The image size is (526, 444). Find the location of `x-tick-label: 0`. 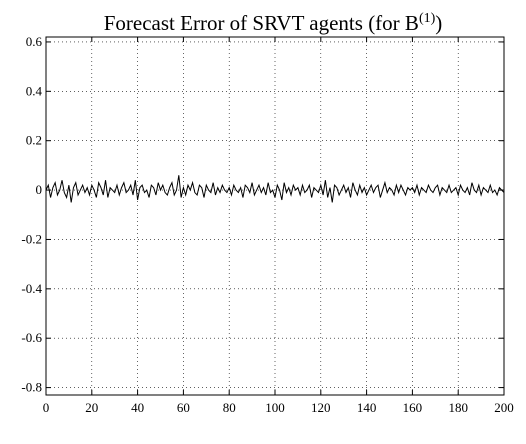

x-tick-label: 0 is located at coordinates (46, 407).